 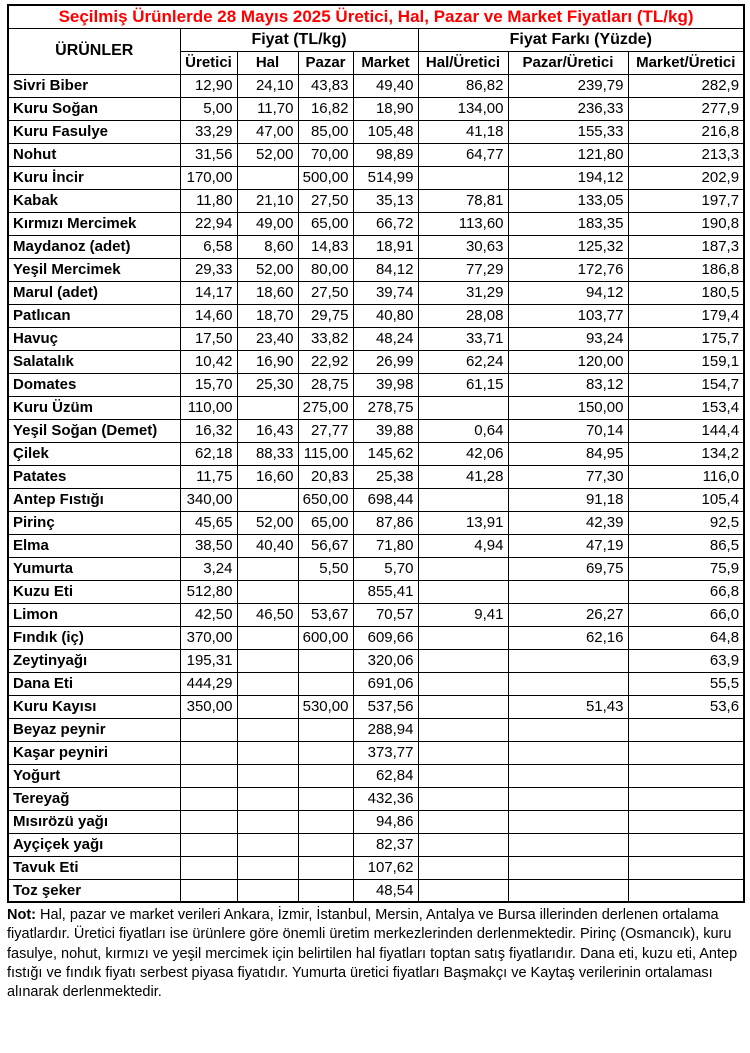 I want to click on price-cell: 53,6, so click(x=686, y=706).